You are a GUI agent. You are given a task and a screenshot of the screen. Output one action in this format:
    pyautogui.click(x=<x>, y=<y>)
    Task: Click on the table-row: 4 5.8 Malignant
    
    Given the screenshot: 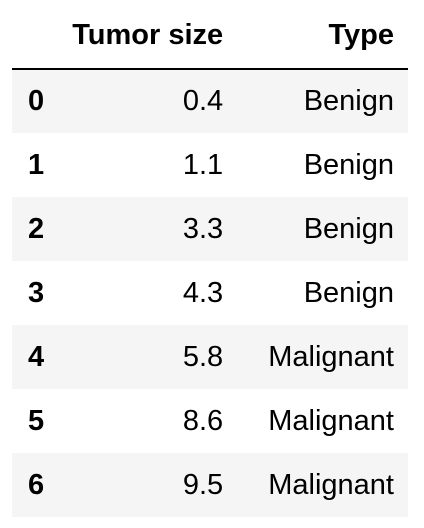 What is the action you would take?
    pyautogui.click(x=210, y=357)
    